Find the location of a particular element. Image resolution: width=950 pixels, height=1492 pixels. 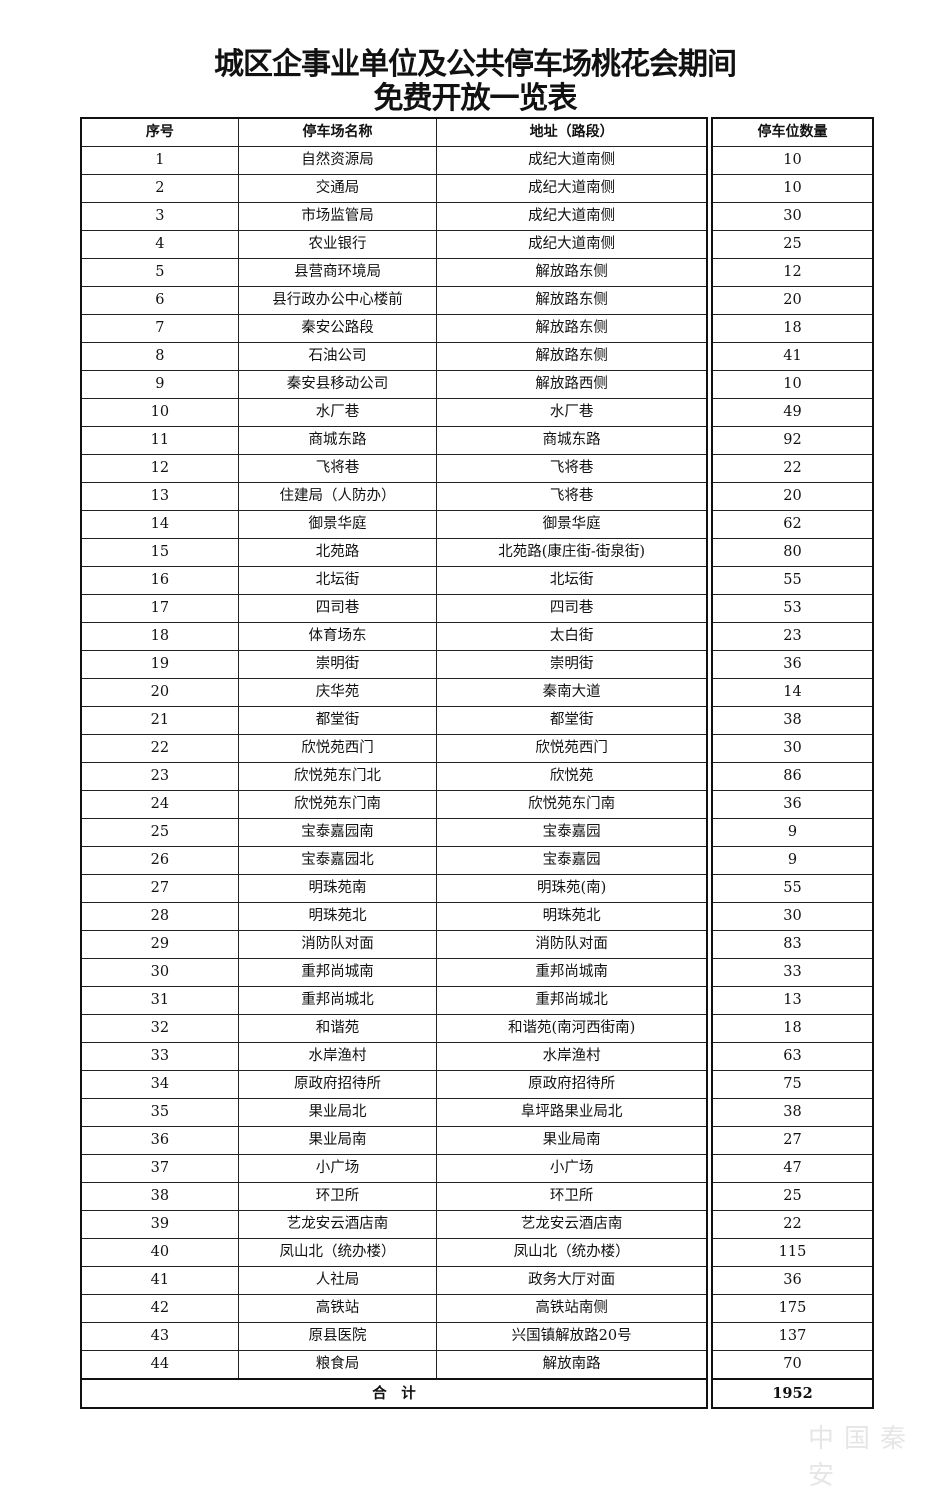

table-row: 7 秦安公路段 解放路东侧 is located at coordinates (394, 328).